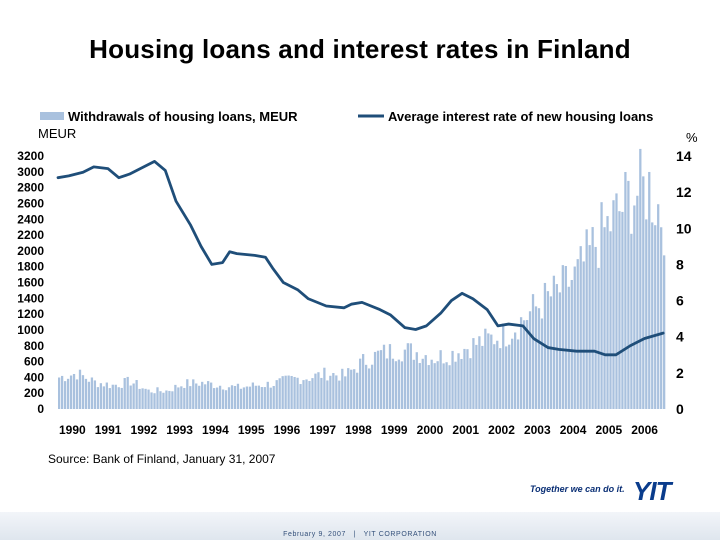 The image size is (720, 540). What do you see at coordinates (215, 430) in the screenshot?
I see `x-tick-label: 1994` at bounding box center [215, 430].